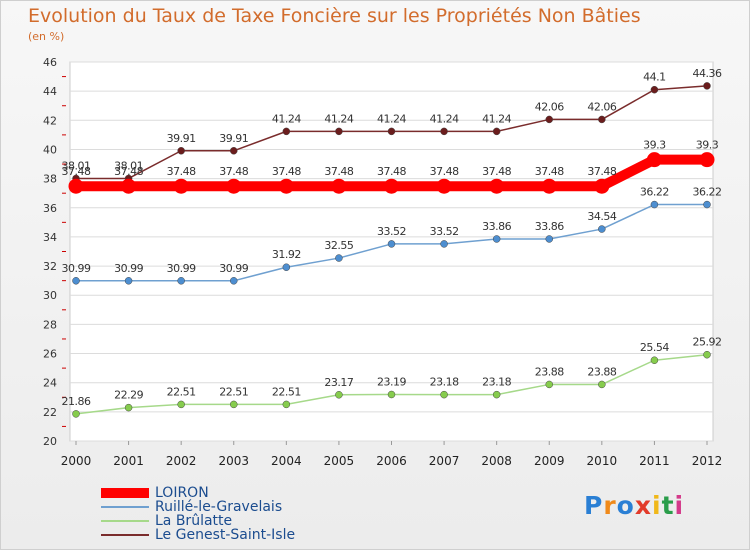 The image size is (750, 550). Describe the element at coordinates (338, 245) in the screenshot. I see `data-label-1: 32.55` at that location.